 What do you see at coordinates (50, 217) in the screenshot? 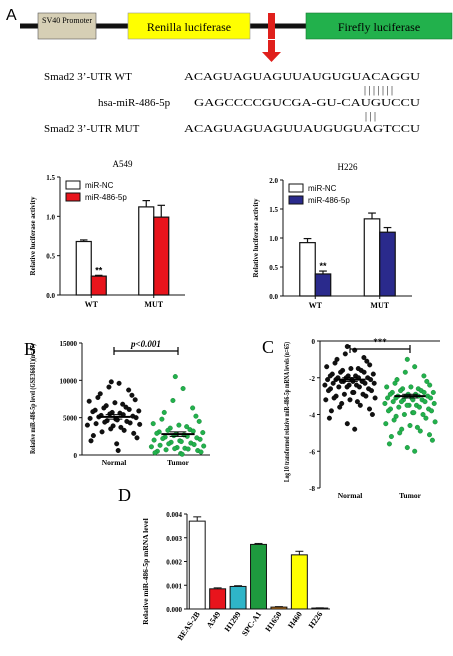
I see `y-tick-label: 1.0` at bounding box center [50, 217].